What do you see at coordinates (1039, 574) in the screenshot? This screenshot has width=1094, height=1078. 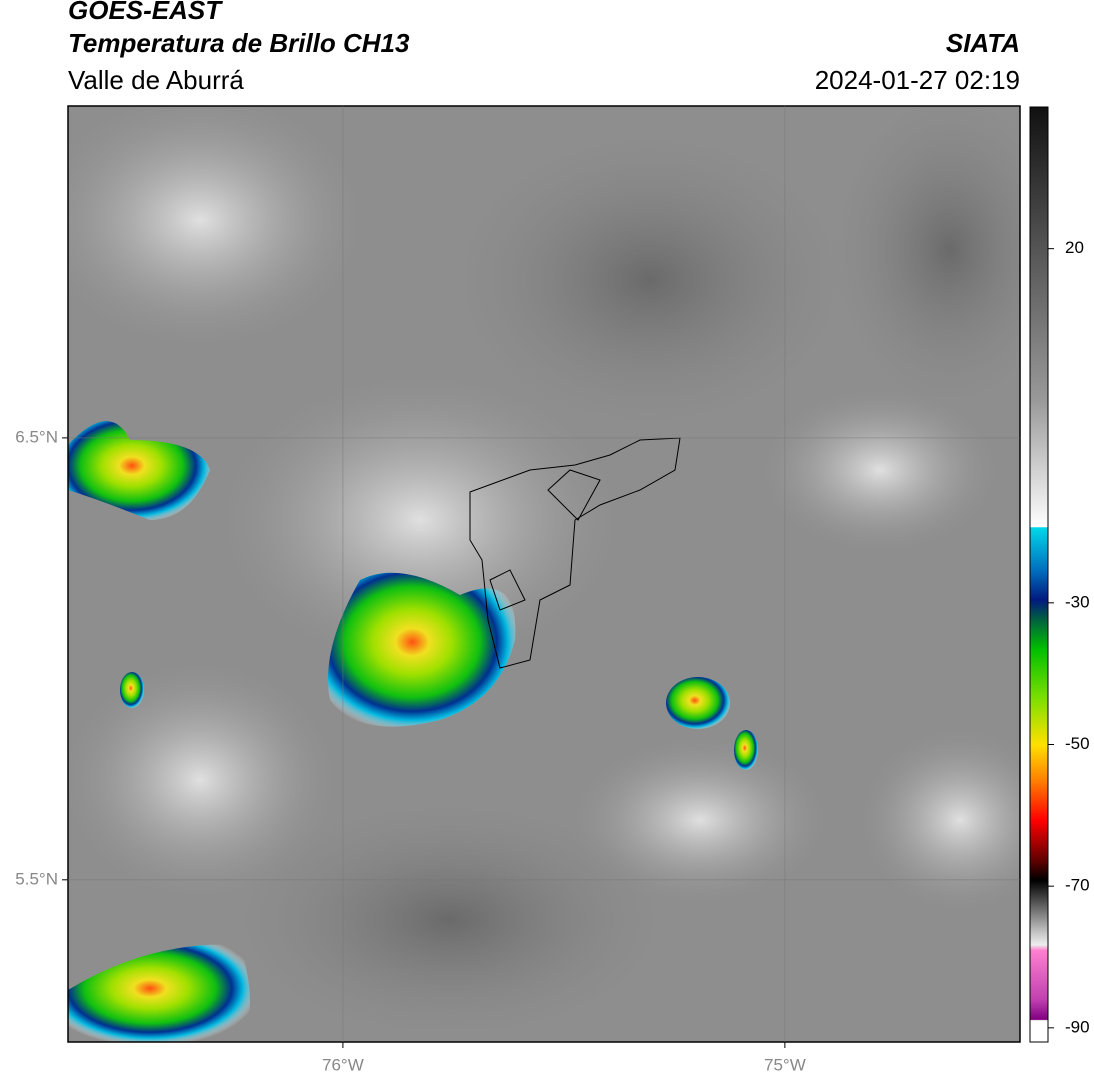 I see `colorbar` at bounding box center [1039, 574].